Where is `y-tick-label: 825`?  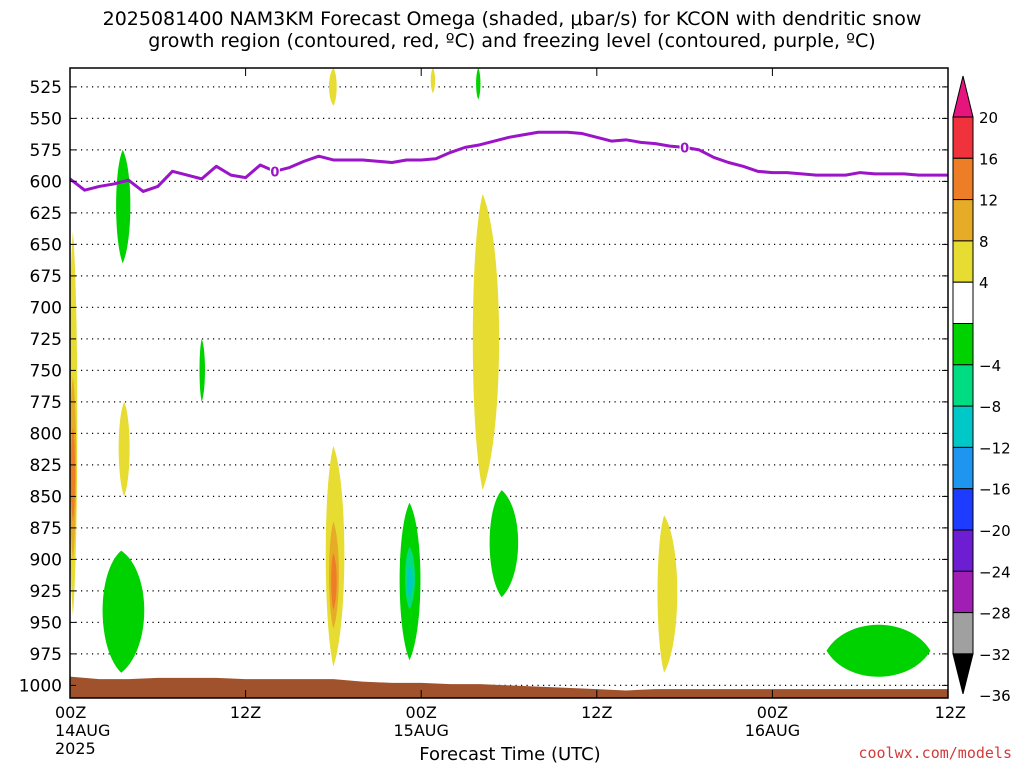
y-tick-label: 825 is located at coordinates (46, 466).